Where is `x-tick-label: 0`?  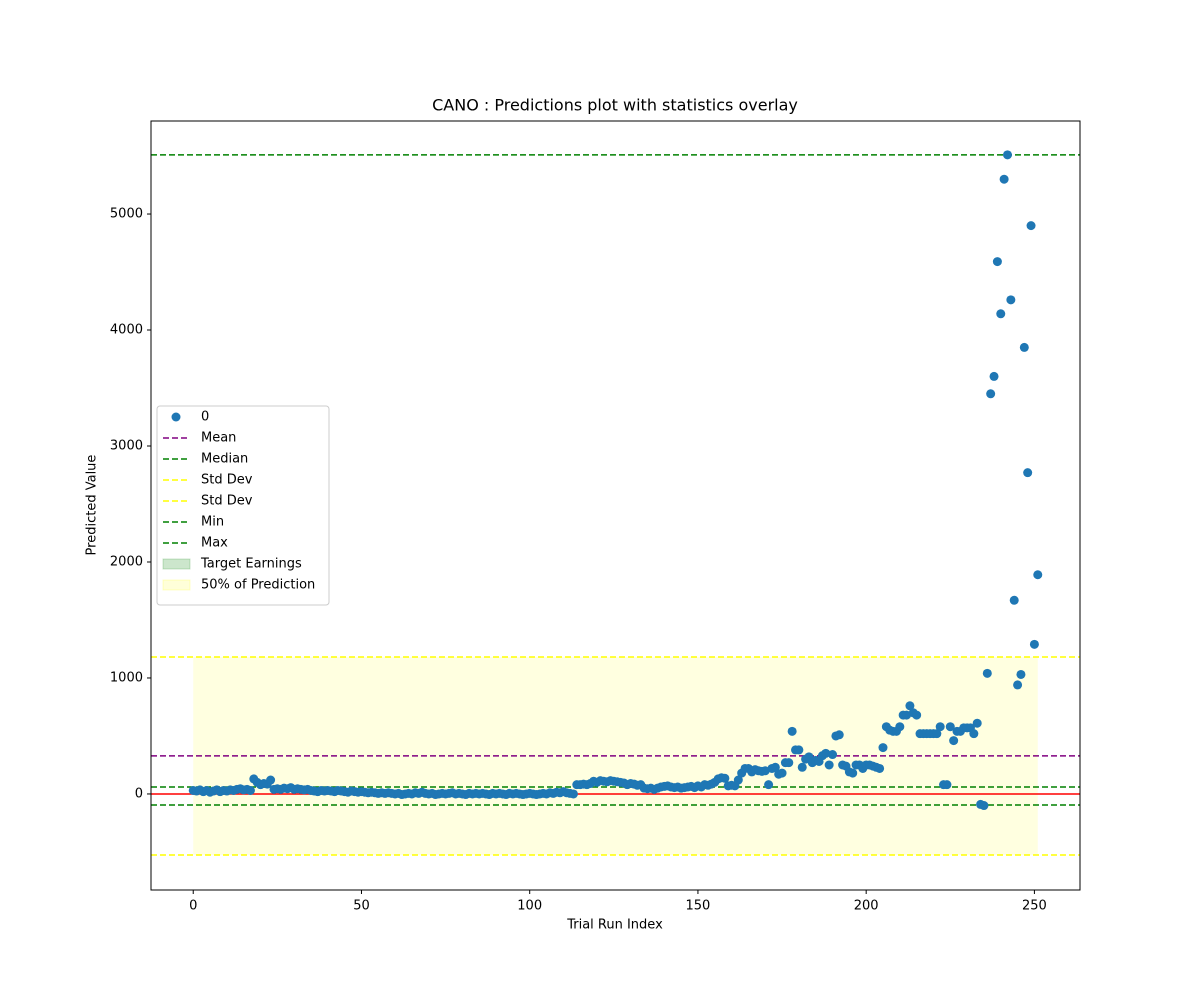 x-tick-label: 0 is located at coordinates (193, 906).